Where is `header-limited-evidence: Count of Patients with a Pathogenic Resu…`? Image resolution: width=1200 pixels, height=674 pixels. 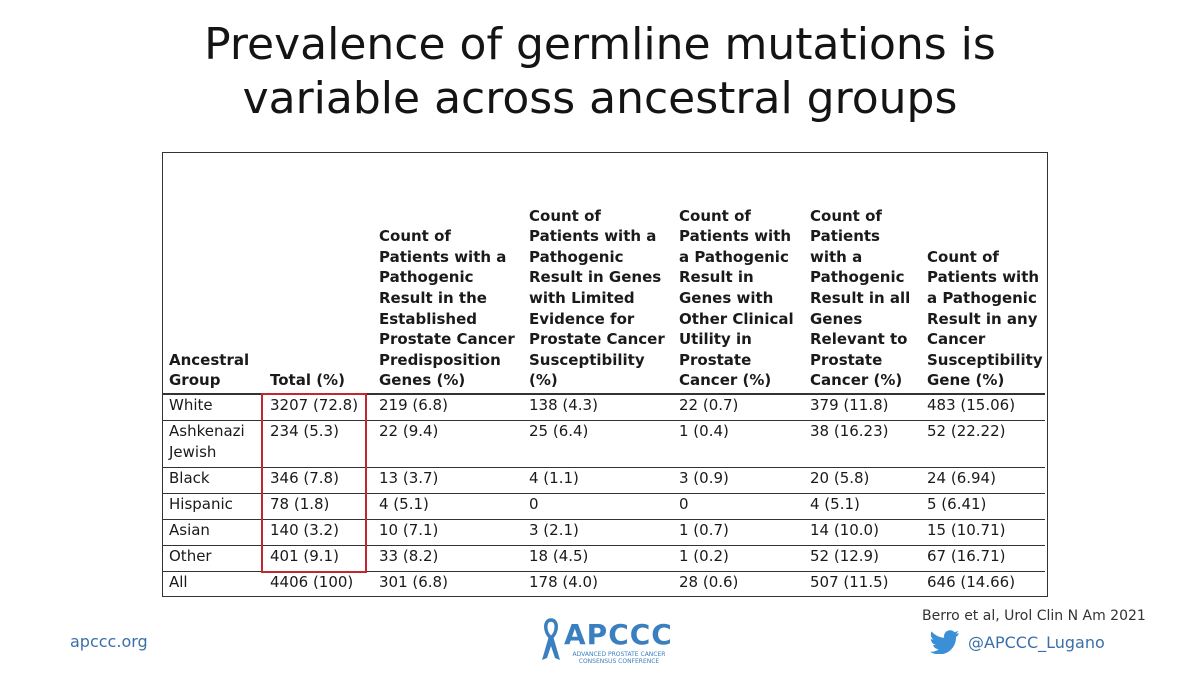
header-limited-evidence: Count of Patients with a Pathogenic Resu… is located at coordinates (598, 274).